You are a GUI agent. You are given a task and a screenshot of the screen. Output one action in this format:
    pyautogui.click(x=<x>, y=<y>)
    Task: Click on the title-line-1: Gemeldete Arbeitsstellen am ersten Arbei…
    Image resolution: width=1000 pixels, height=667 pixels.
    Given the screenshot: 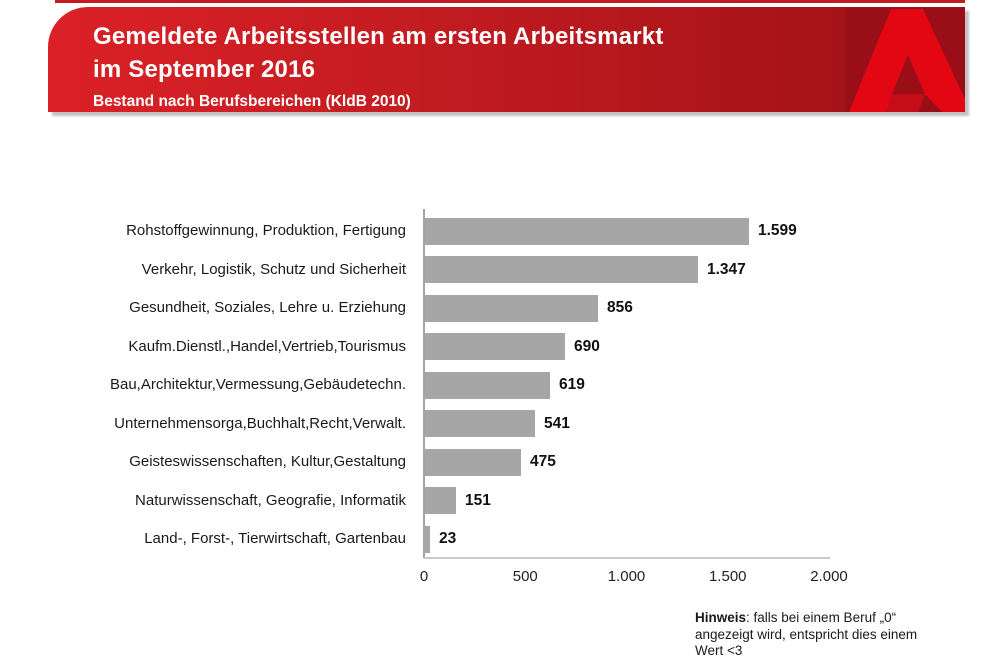 What is the action you would take?
    pyautogui.click(x=378, y=36)
    